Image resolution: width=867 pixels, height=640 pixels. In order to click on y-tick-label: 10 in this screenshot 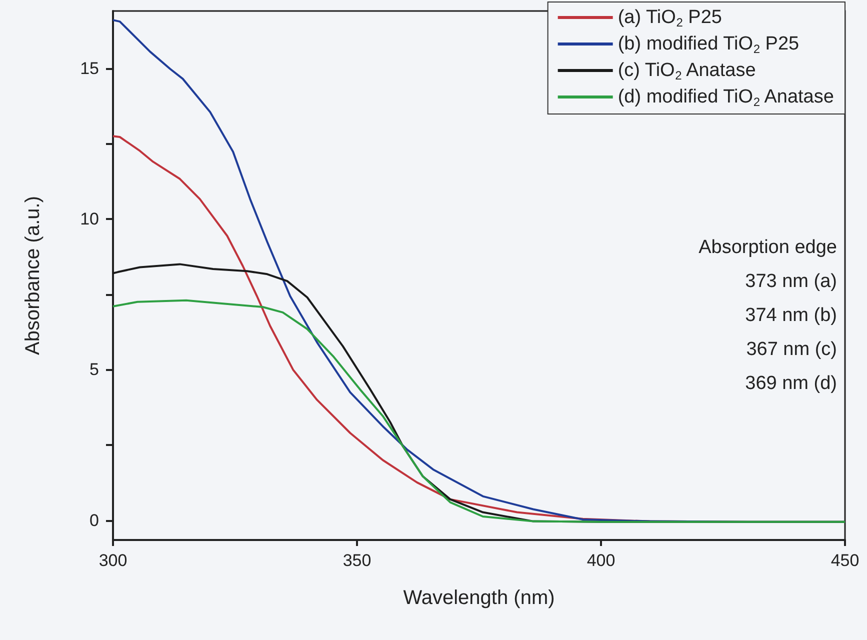, I will do `click(89, 218)`.